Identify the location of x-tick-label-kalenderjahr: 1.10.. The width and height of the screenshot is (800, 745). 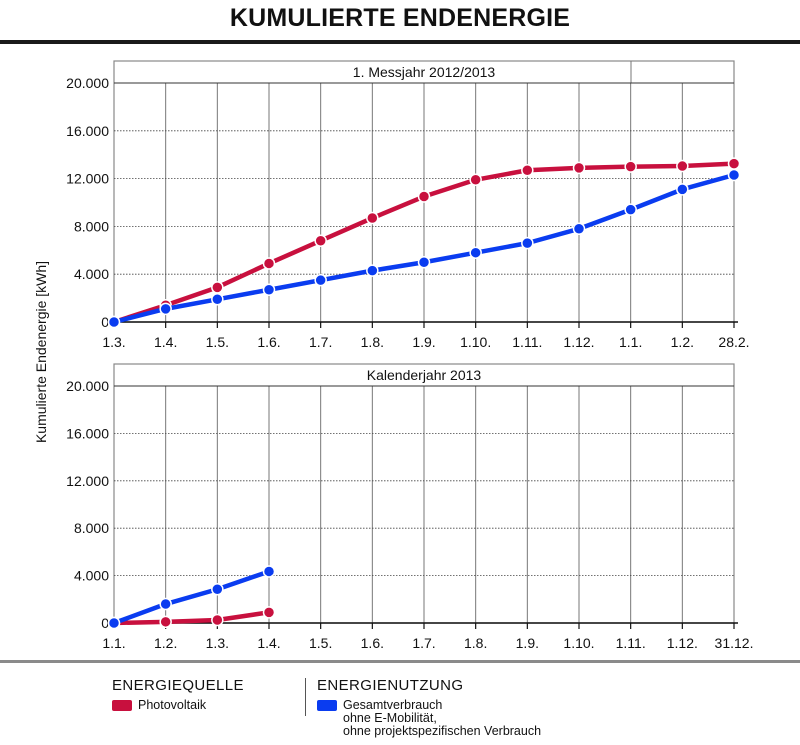
(578, 643).